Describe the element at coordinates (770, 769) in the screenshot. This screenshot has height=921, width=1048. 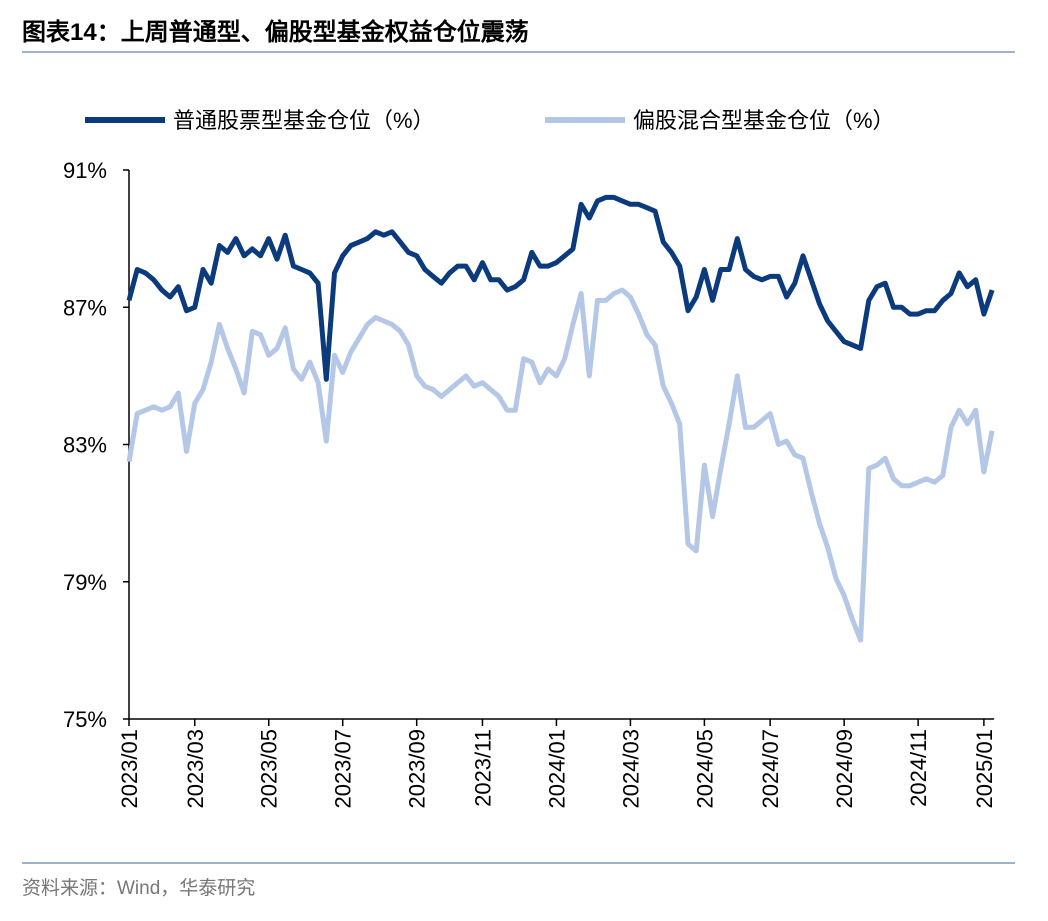
I see `x-tick-label: 2024/07` at that location.